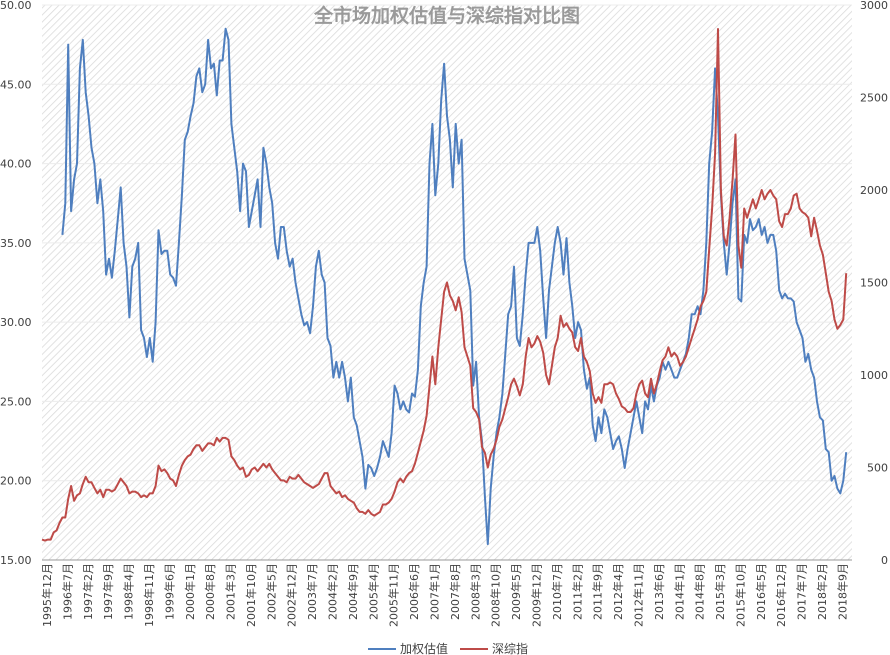 This screenshot has height=655, width=890. I want to click on left-axis-tick-label: 15.00, so click(16, 560).